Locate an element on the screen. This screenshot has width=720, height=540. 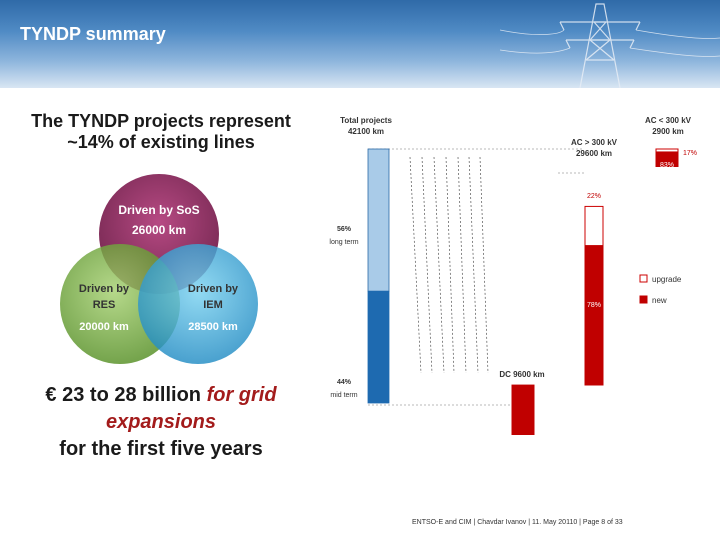
headline-line-1: The TYNDP projects represent is located at coordinates (161, 121).